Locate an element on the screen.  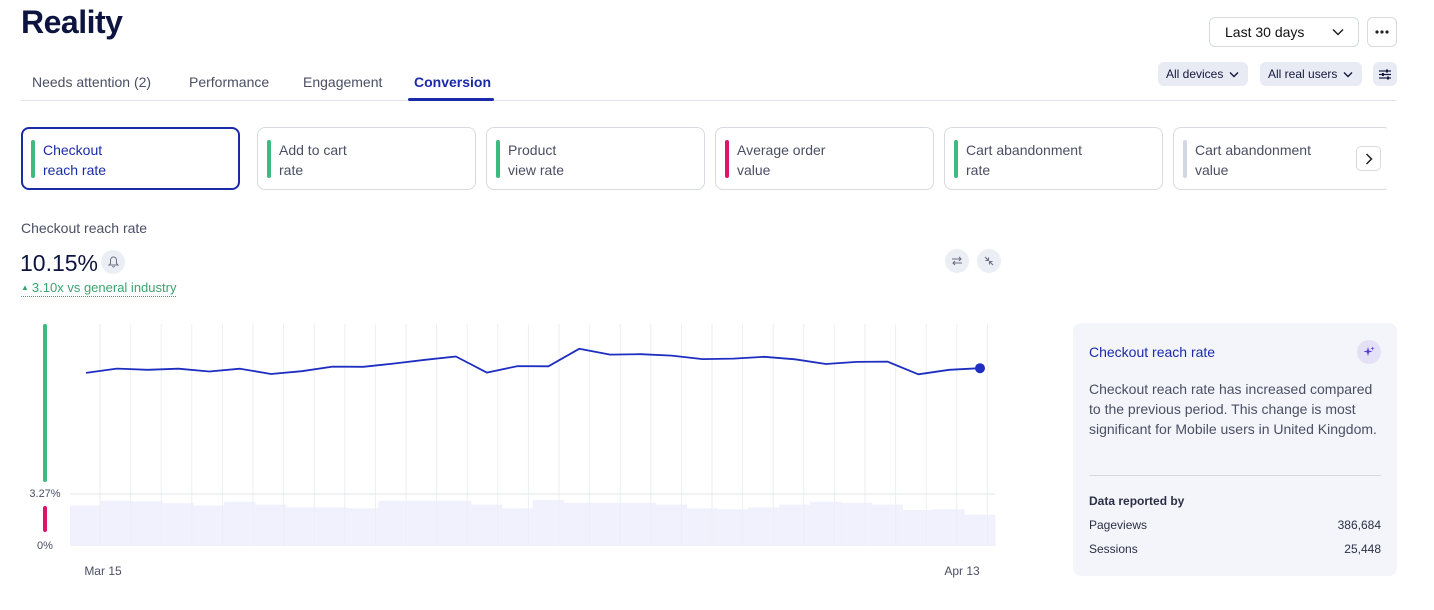
collapse-chart-button is located at coordinates (989, 261).